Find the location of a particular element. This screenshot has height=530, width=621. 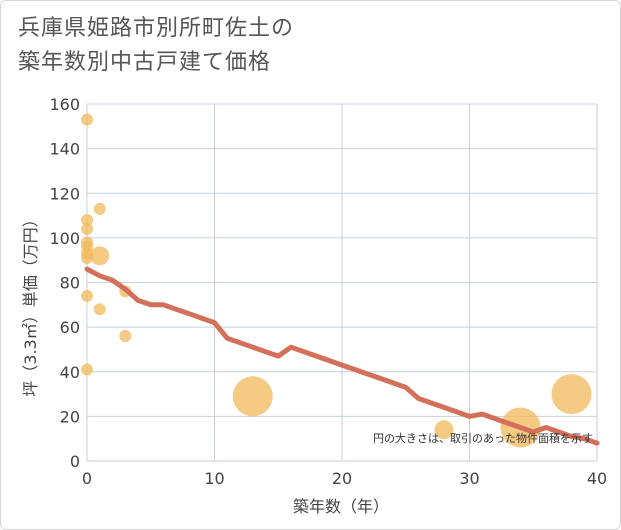

y-tick-label: 100 is located at coordinates (64, 238).